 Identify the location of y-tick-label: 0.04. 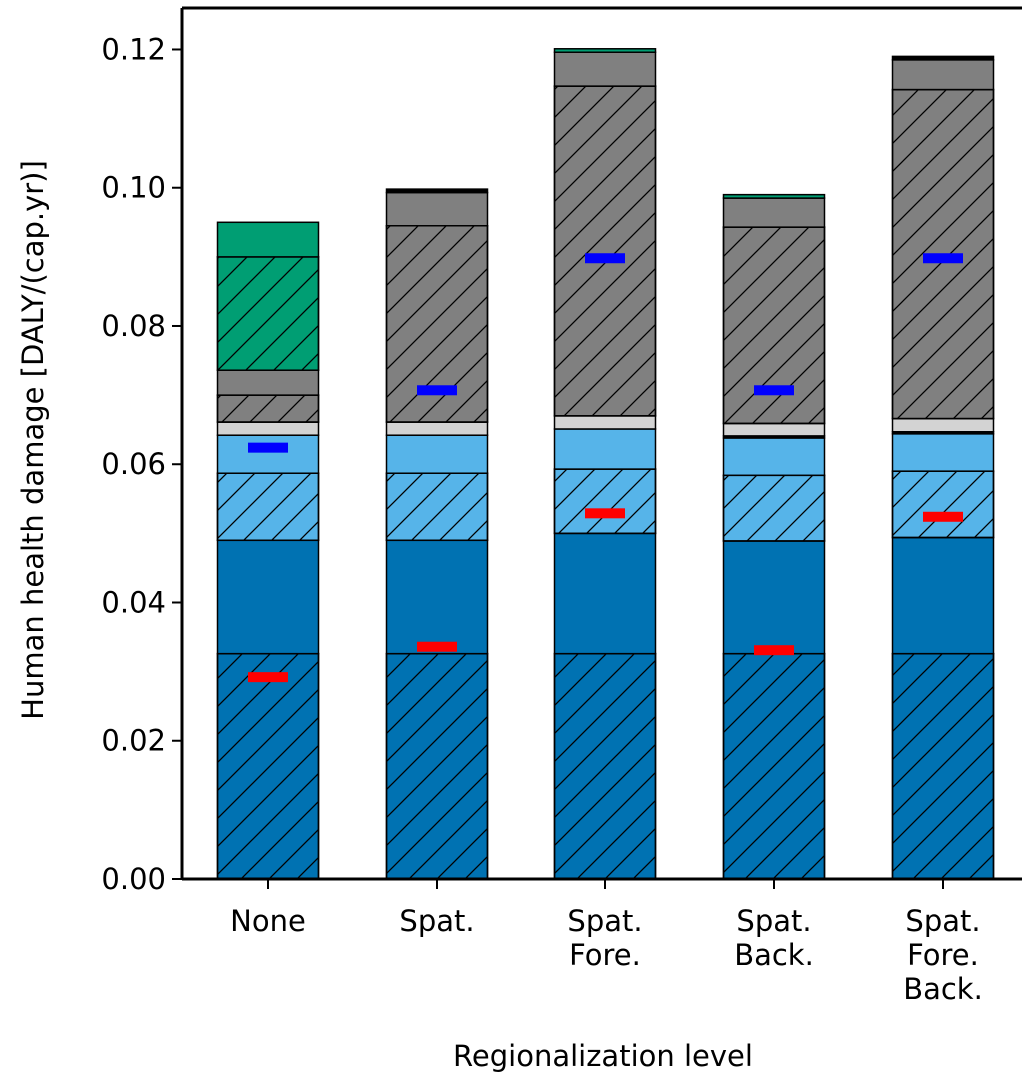
(133, 602).